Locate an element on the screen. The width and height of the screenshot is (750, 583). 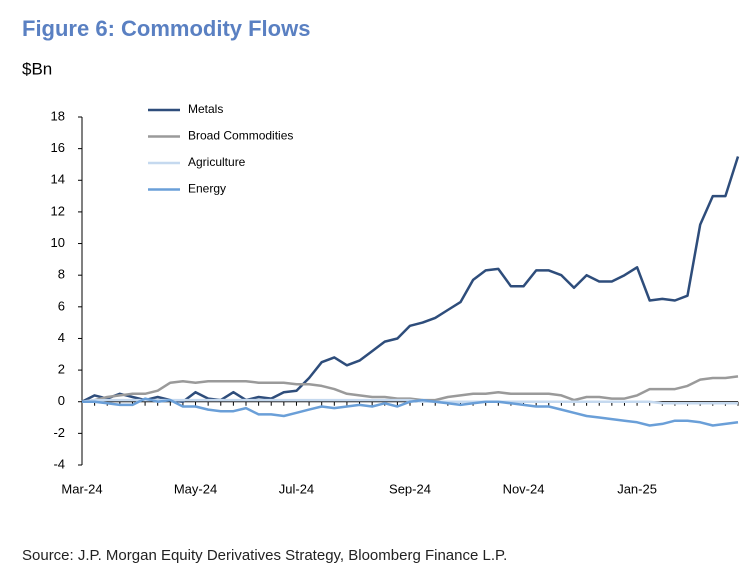
y-tick-label: 0 is located at coordinates (61, 400).